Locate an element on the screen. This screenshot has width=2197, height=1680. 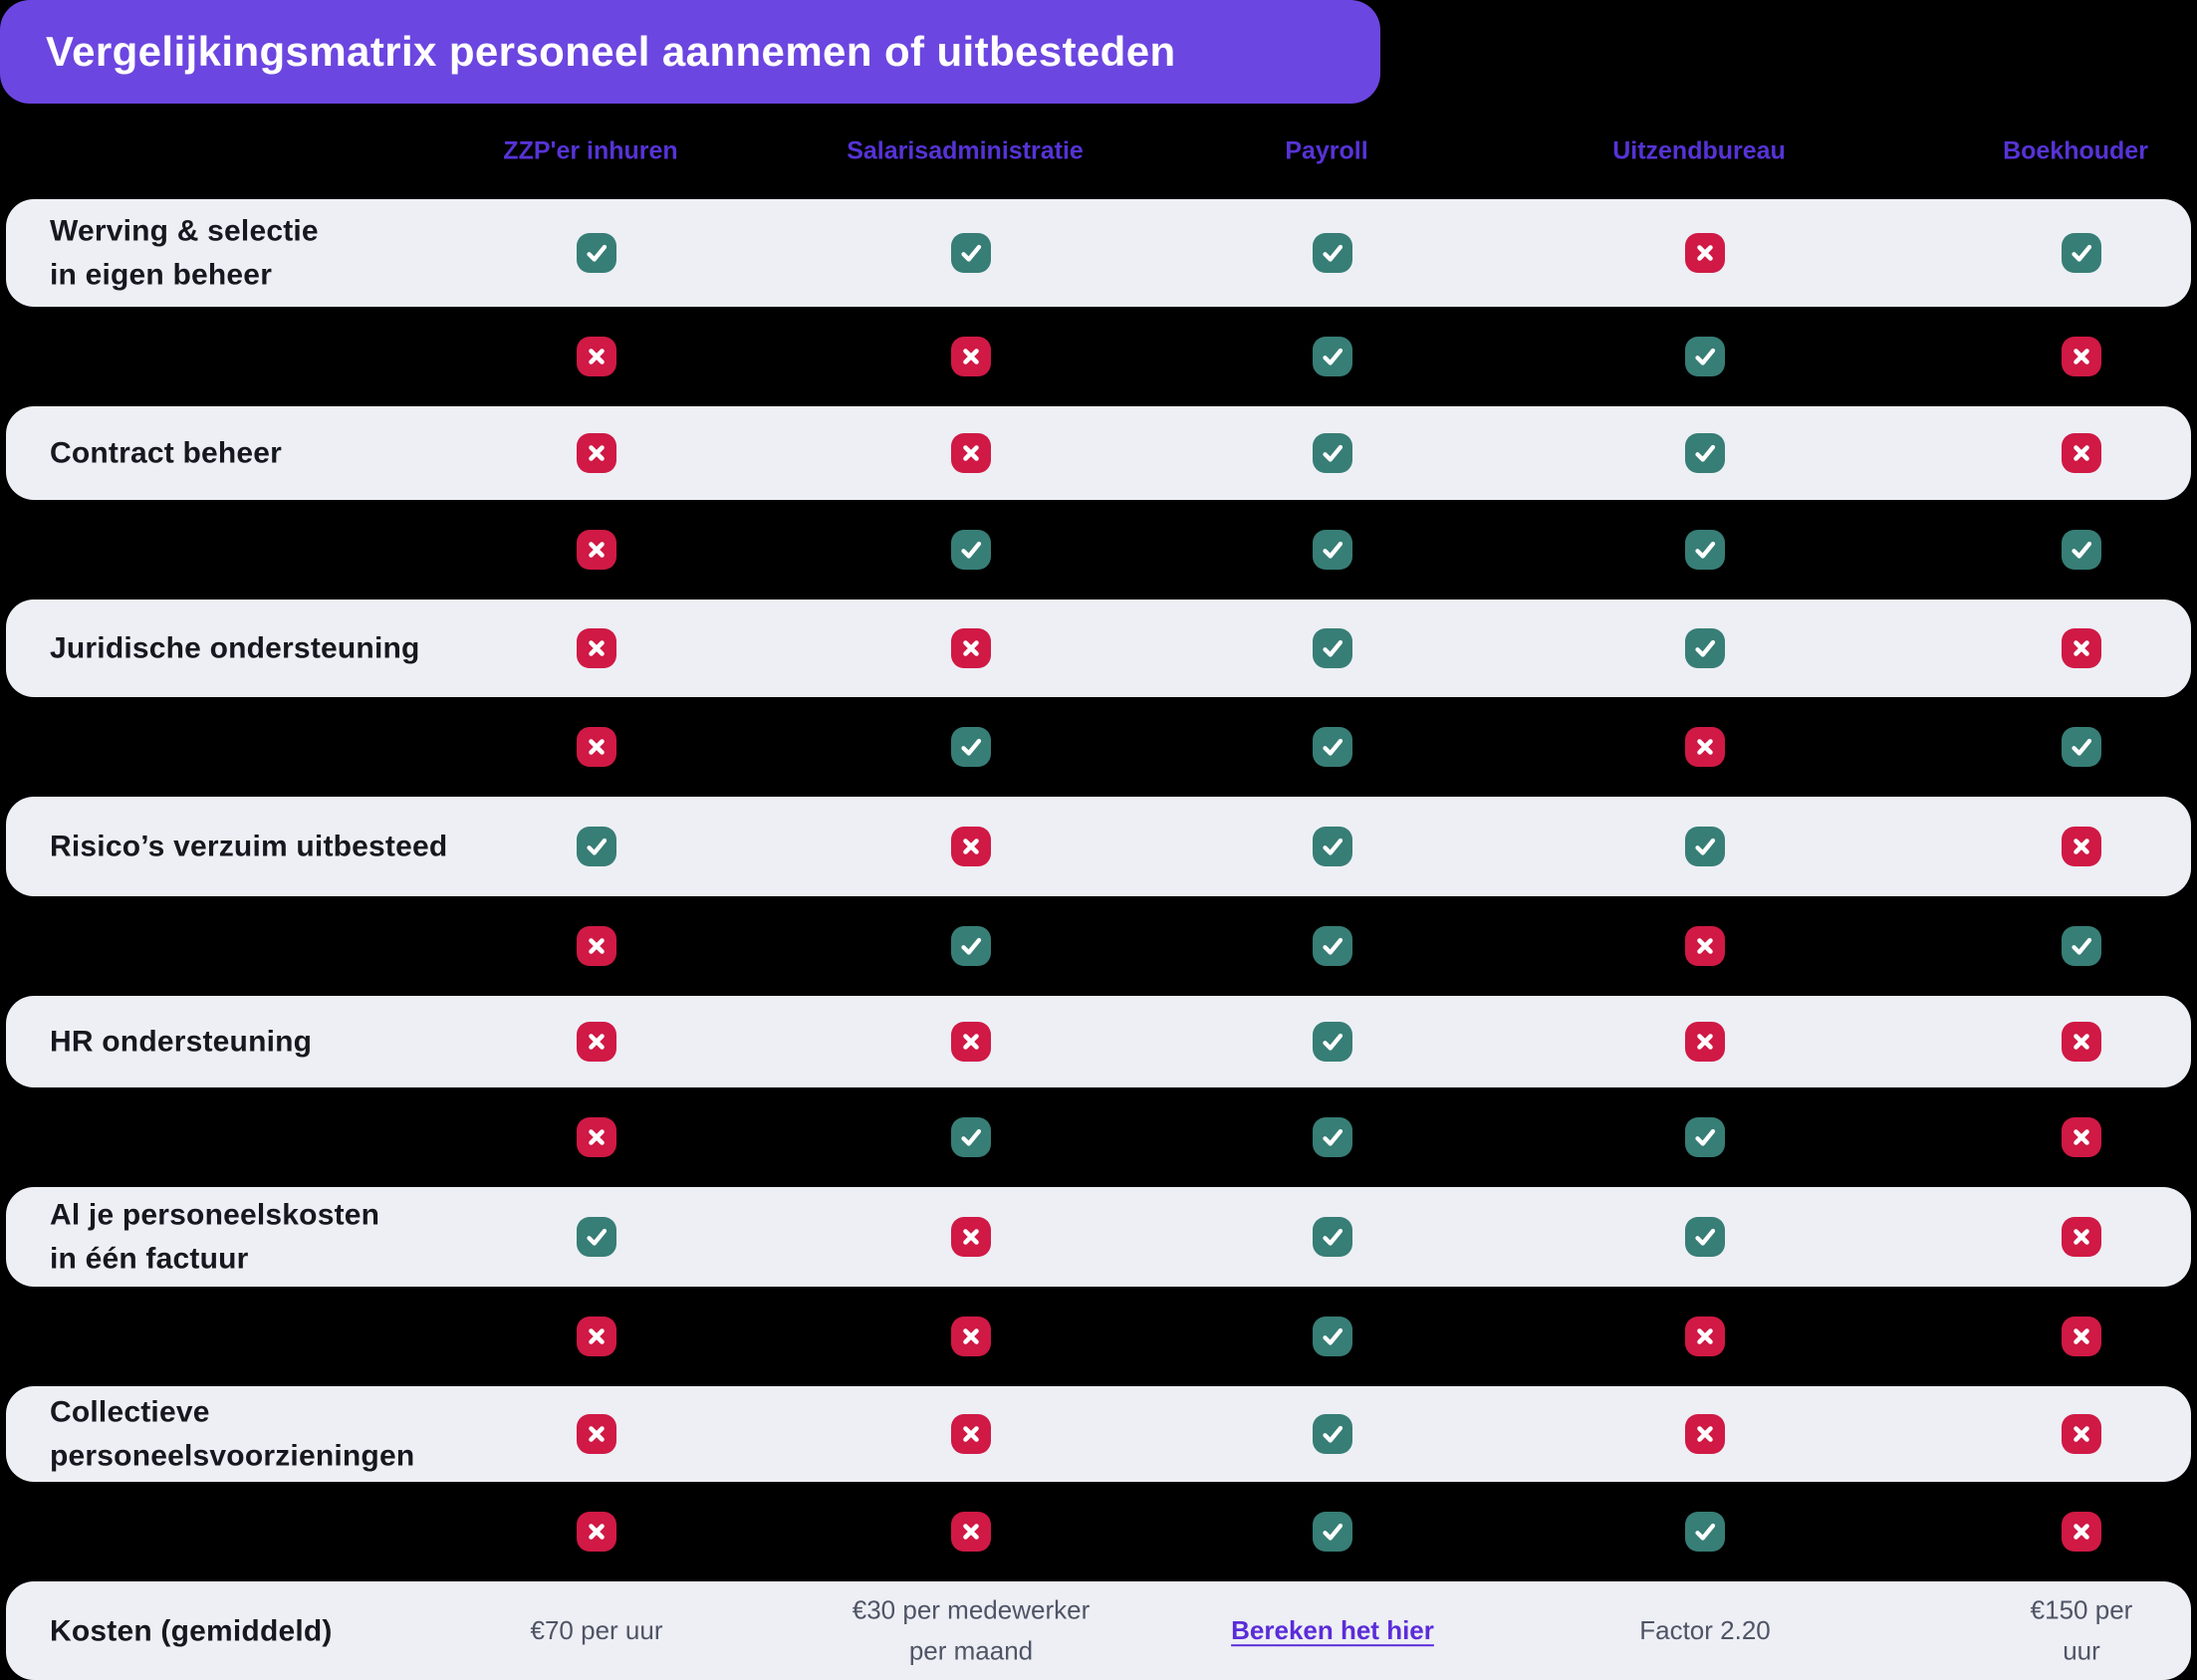
row-label: Al je personeelskosten in één factuur is located at coordinates (215, 1237).